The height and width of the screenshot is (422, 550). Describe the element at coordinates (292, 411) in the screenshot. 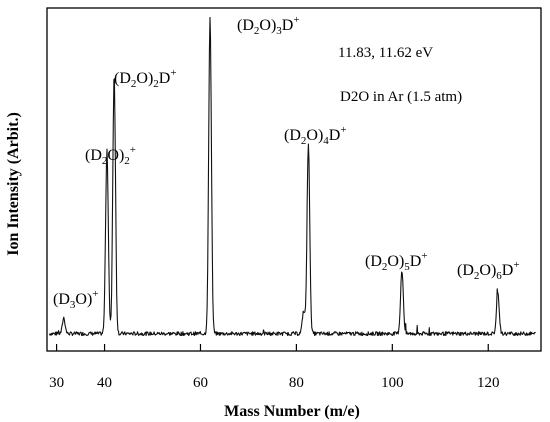

I see `x-axis-title: Mass Number (m/e)` at that location.